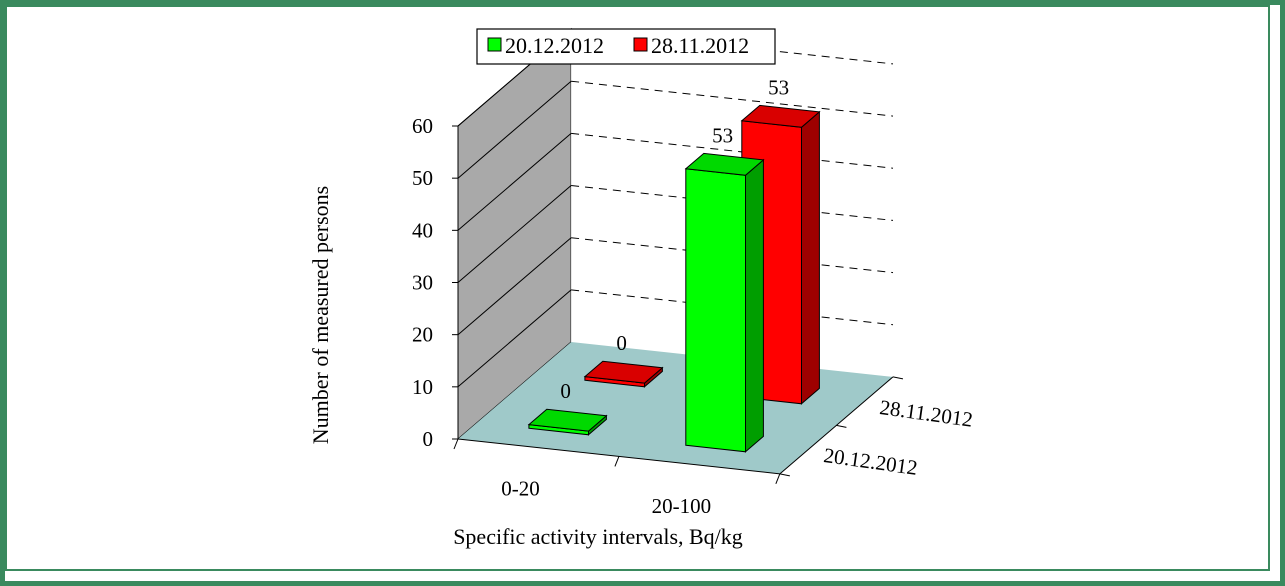 This screenshot has width=1285, height=586. I want to click on y-tick-label: 60, so click(422, 126).